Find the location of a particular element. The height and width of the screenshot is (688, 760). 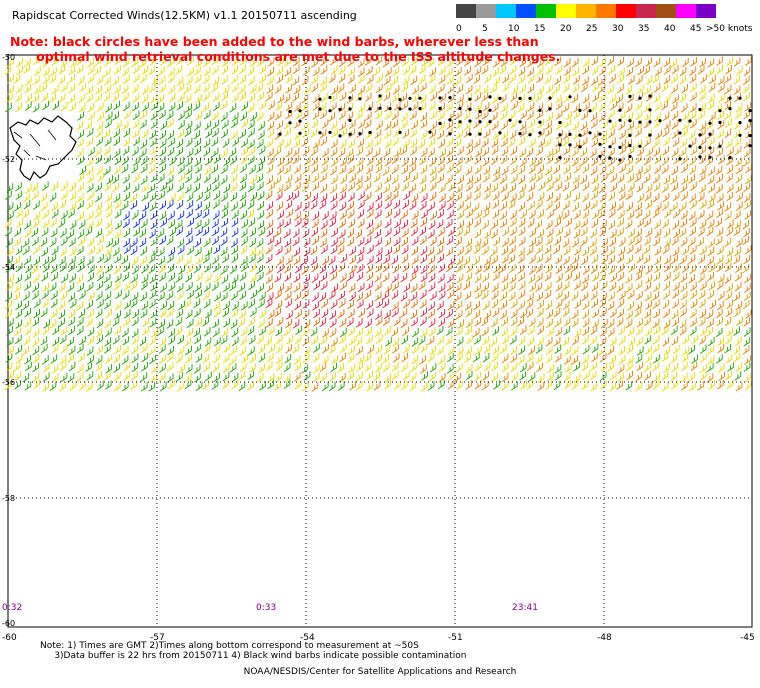

legend-label: >50 knots is located at coordinates (729, 29).